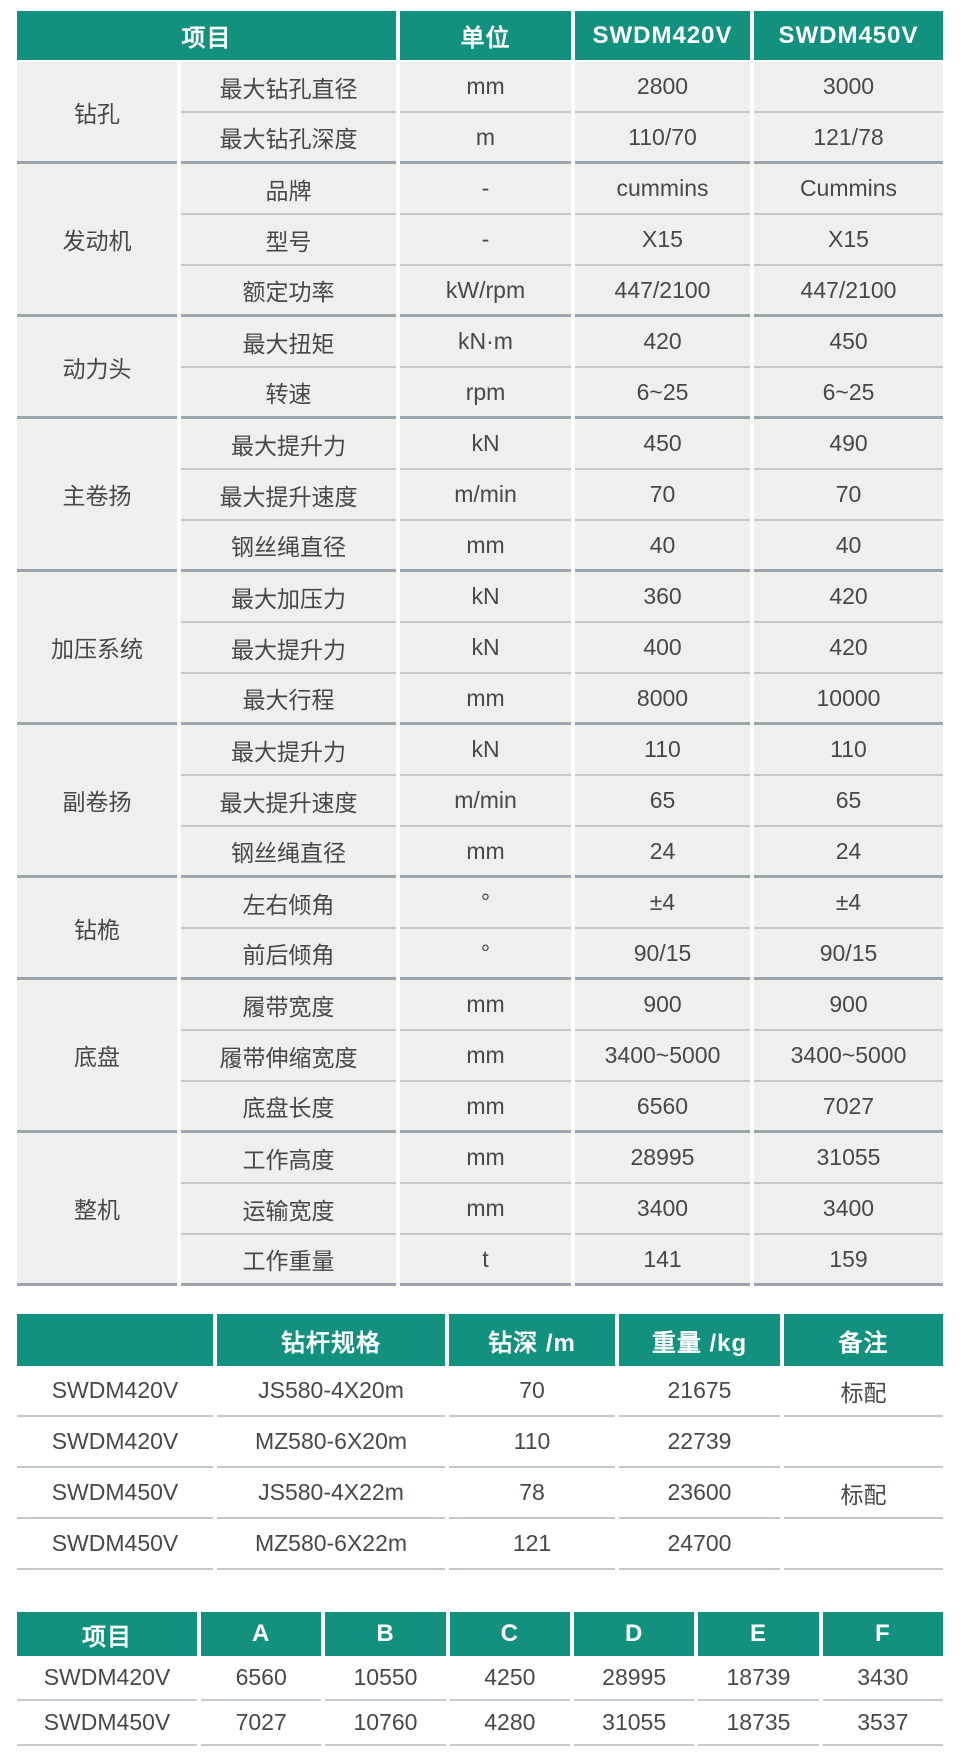  Describe the element at coordinates (882, 1678) in the screenshot. I see `dim-cell-f: 3430` at that location.